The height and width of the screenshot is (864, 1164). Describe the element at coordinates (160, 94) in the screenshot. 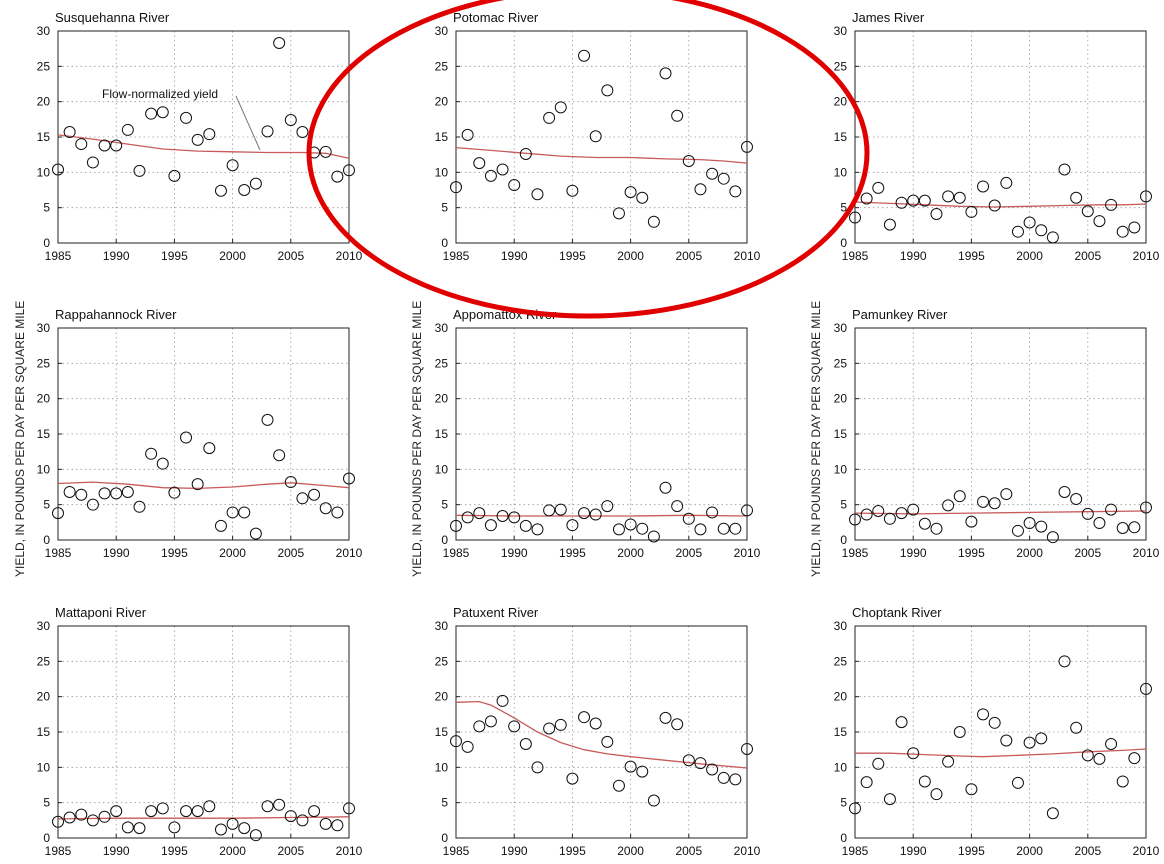

I see `annotation-label: Flow-normalized yield` at that location.